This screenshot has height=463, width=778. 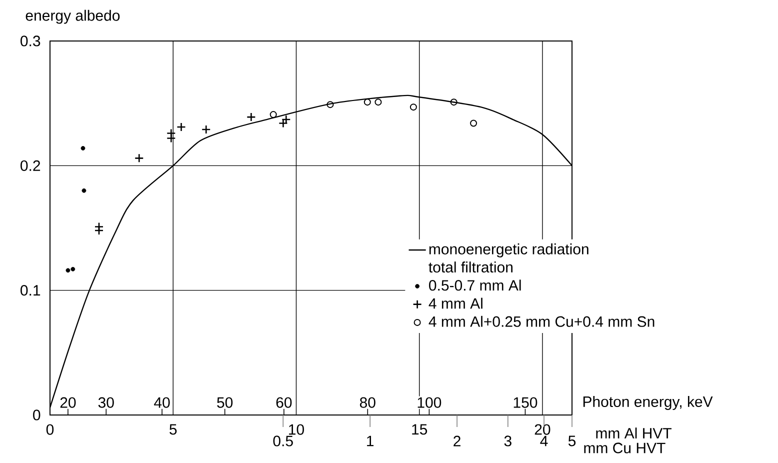 What do you see at coordinates (457, 441) in the screenshot?
I see `x2-tick-label: 2` at bounding box center [457, 441].